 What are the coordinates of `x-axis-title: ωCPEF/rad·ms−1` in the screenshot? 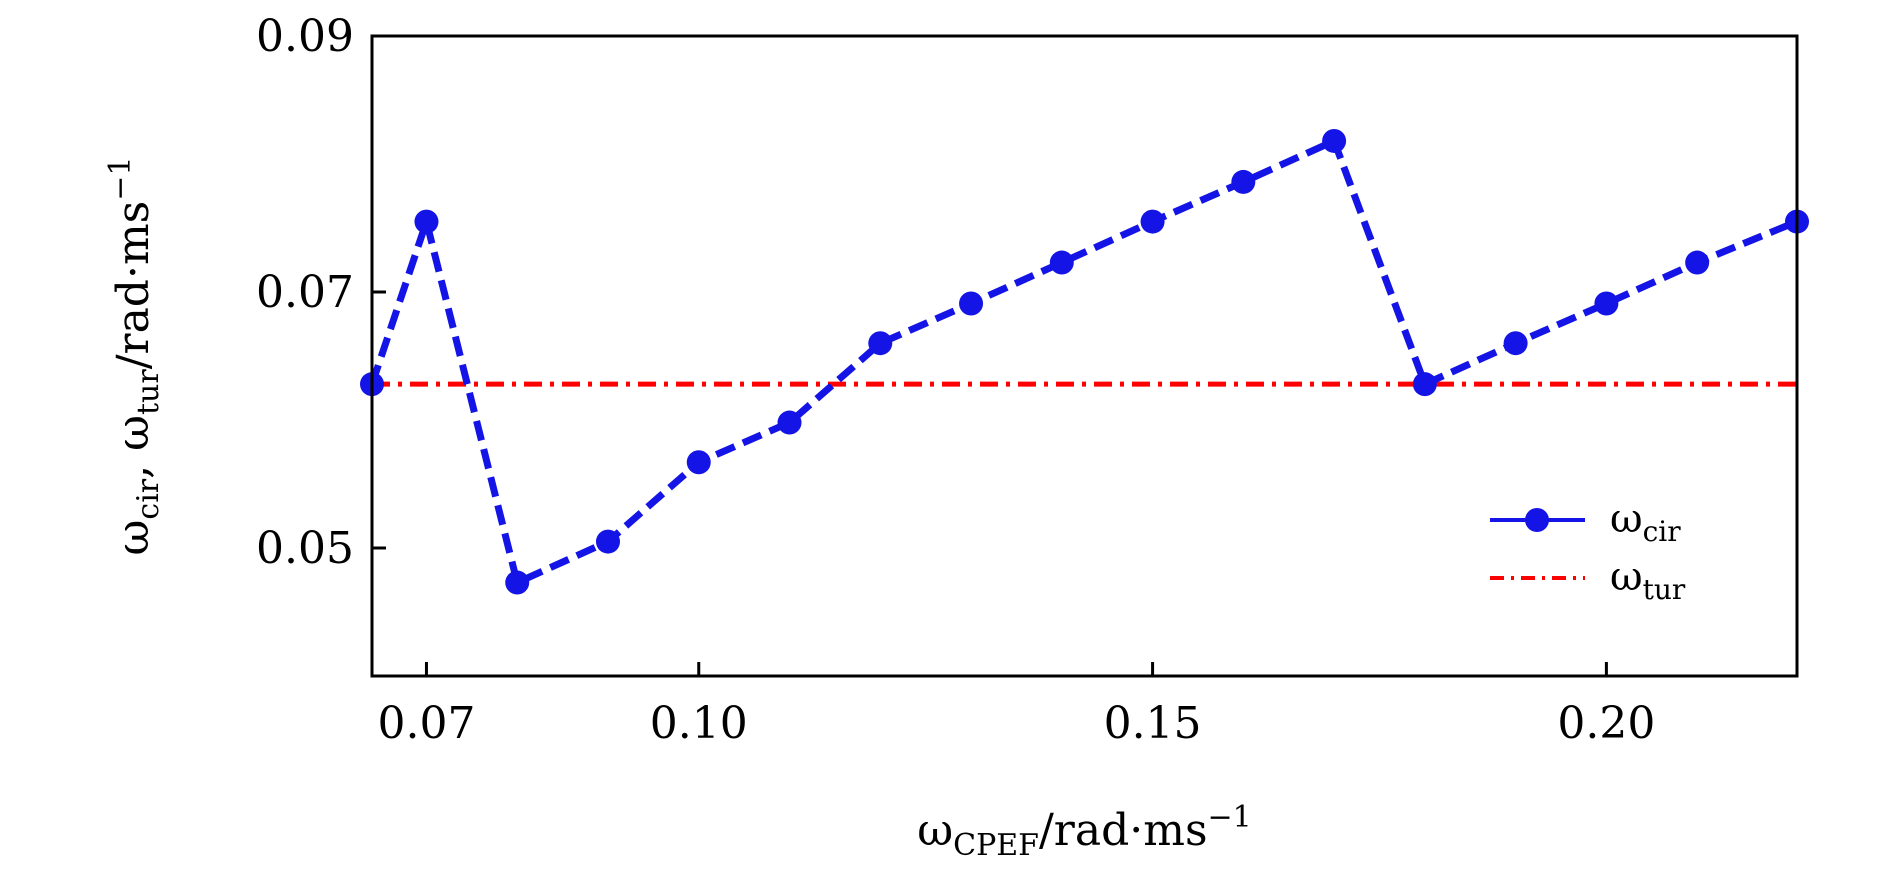 It's located at (1084, 831).